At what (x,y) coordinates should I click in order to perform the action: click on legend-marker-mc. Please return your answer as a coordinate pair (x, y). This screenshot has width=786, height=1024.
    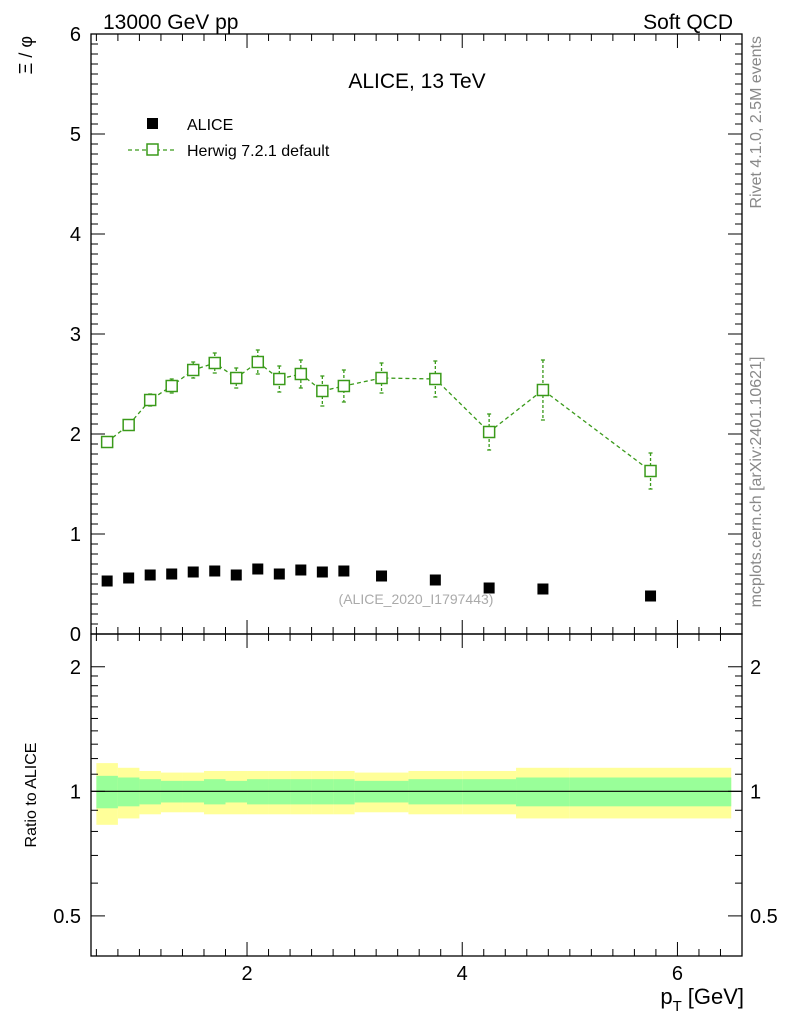
    Looking at the image, I should click on (152, 149).